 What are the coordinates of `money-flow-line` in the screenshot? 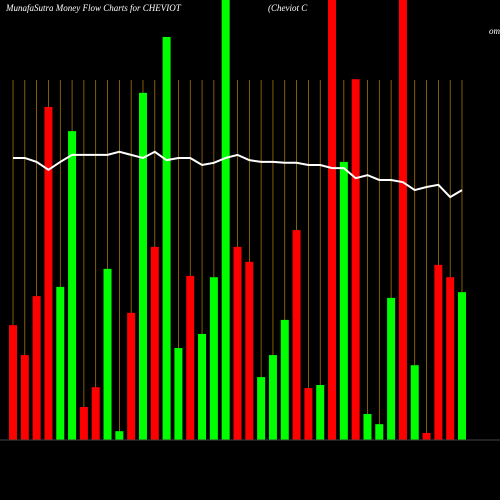 It's located at (238, 174).